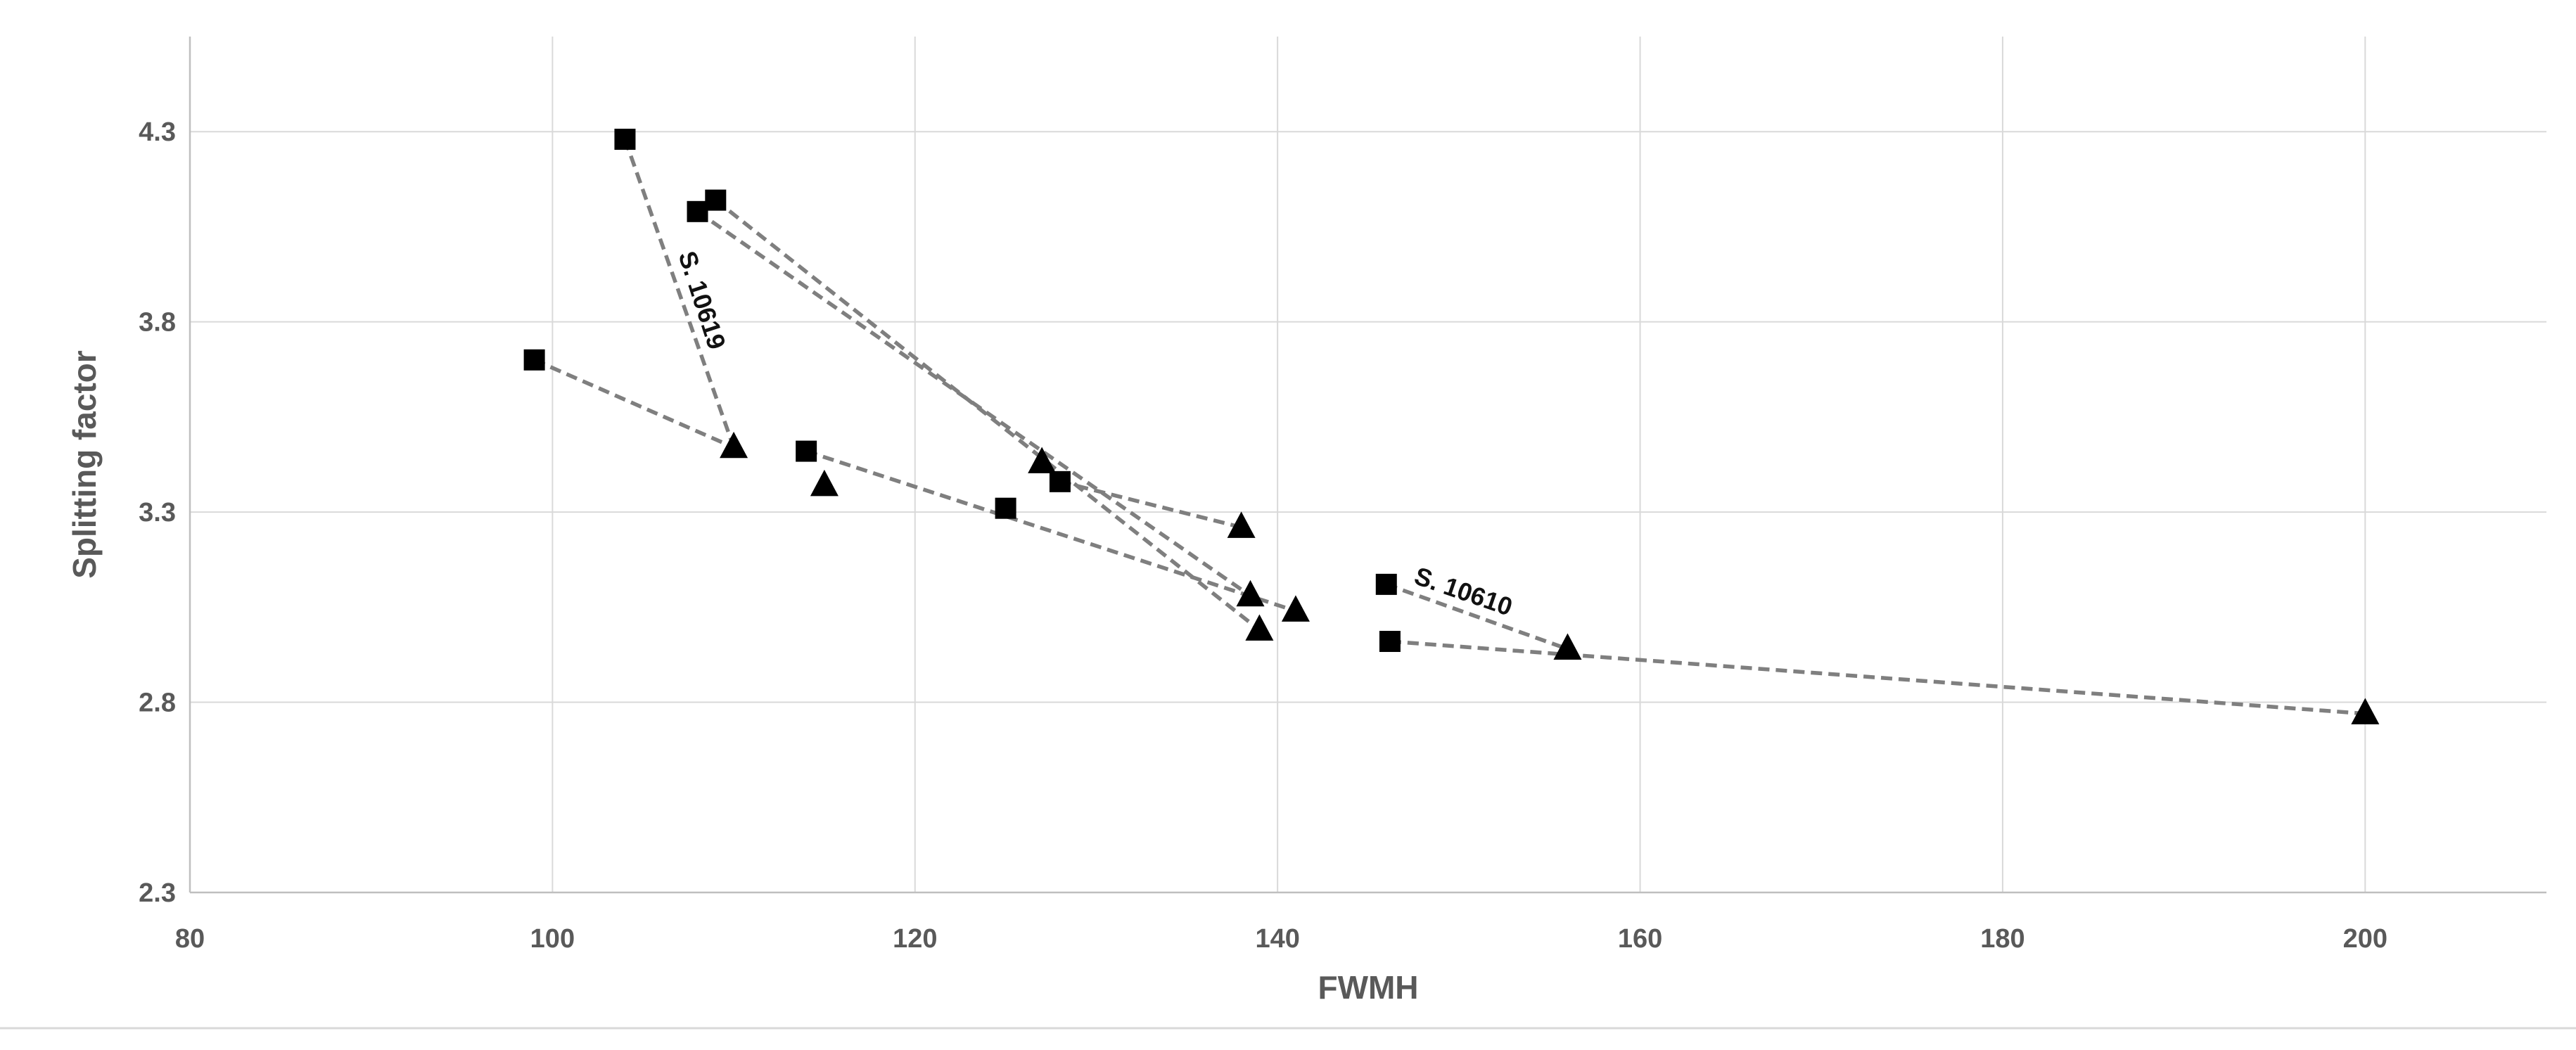 The height and width of the screenshot is (1050, 2576). I want to click on x-tick-label: 80, so click(190, 939).